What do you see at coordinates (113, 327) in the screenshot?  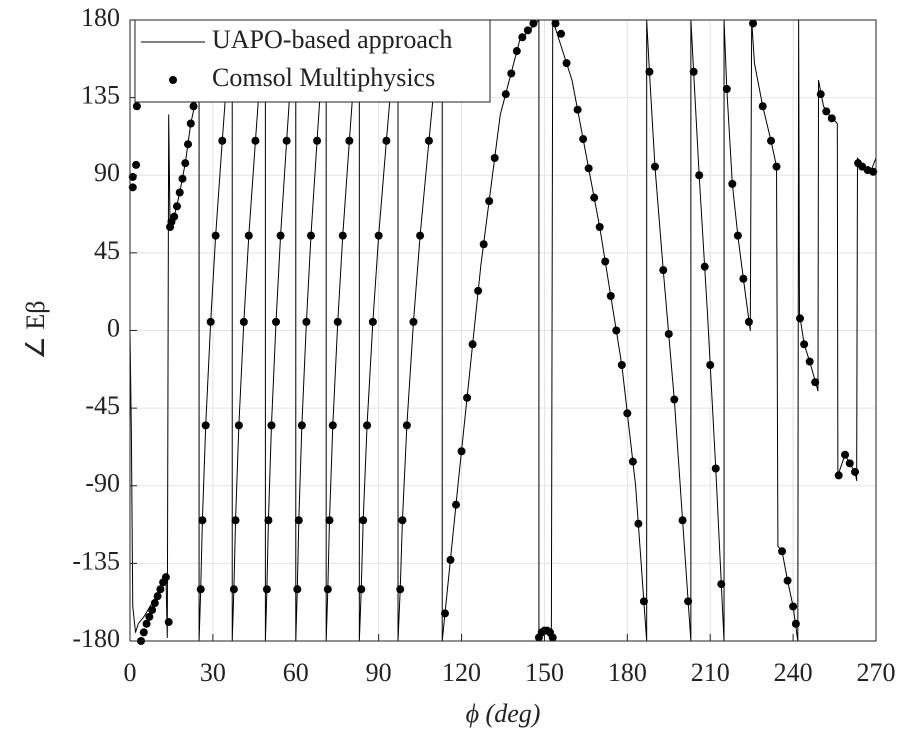 I see `y-tick-label: 0` at bounding box center [113, 327].